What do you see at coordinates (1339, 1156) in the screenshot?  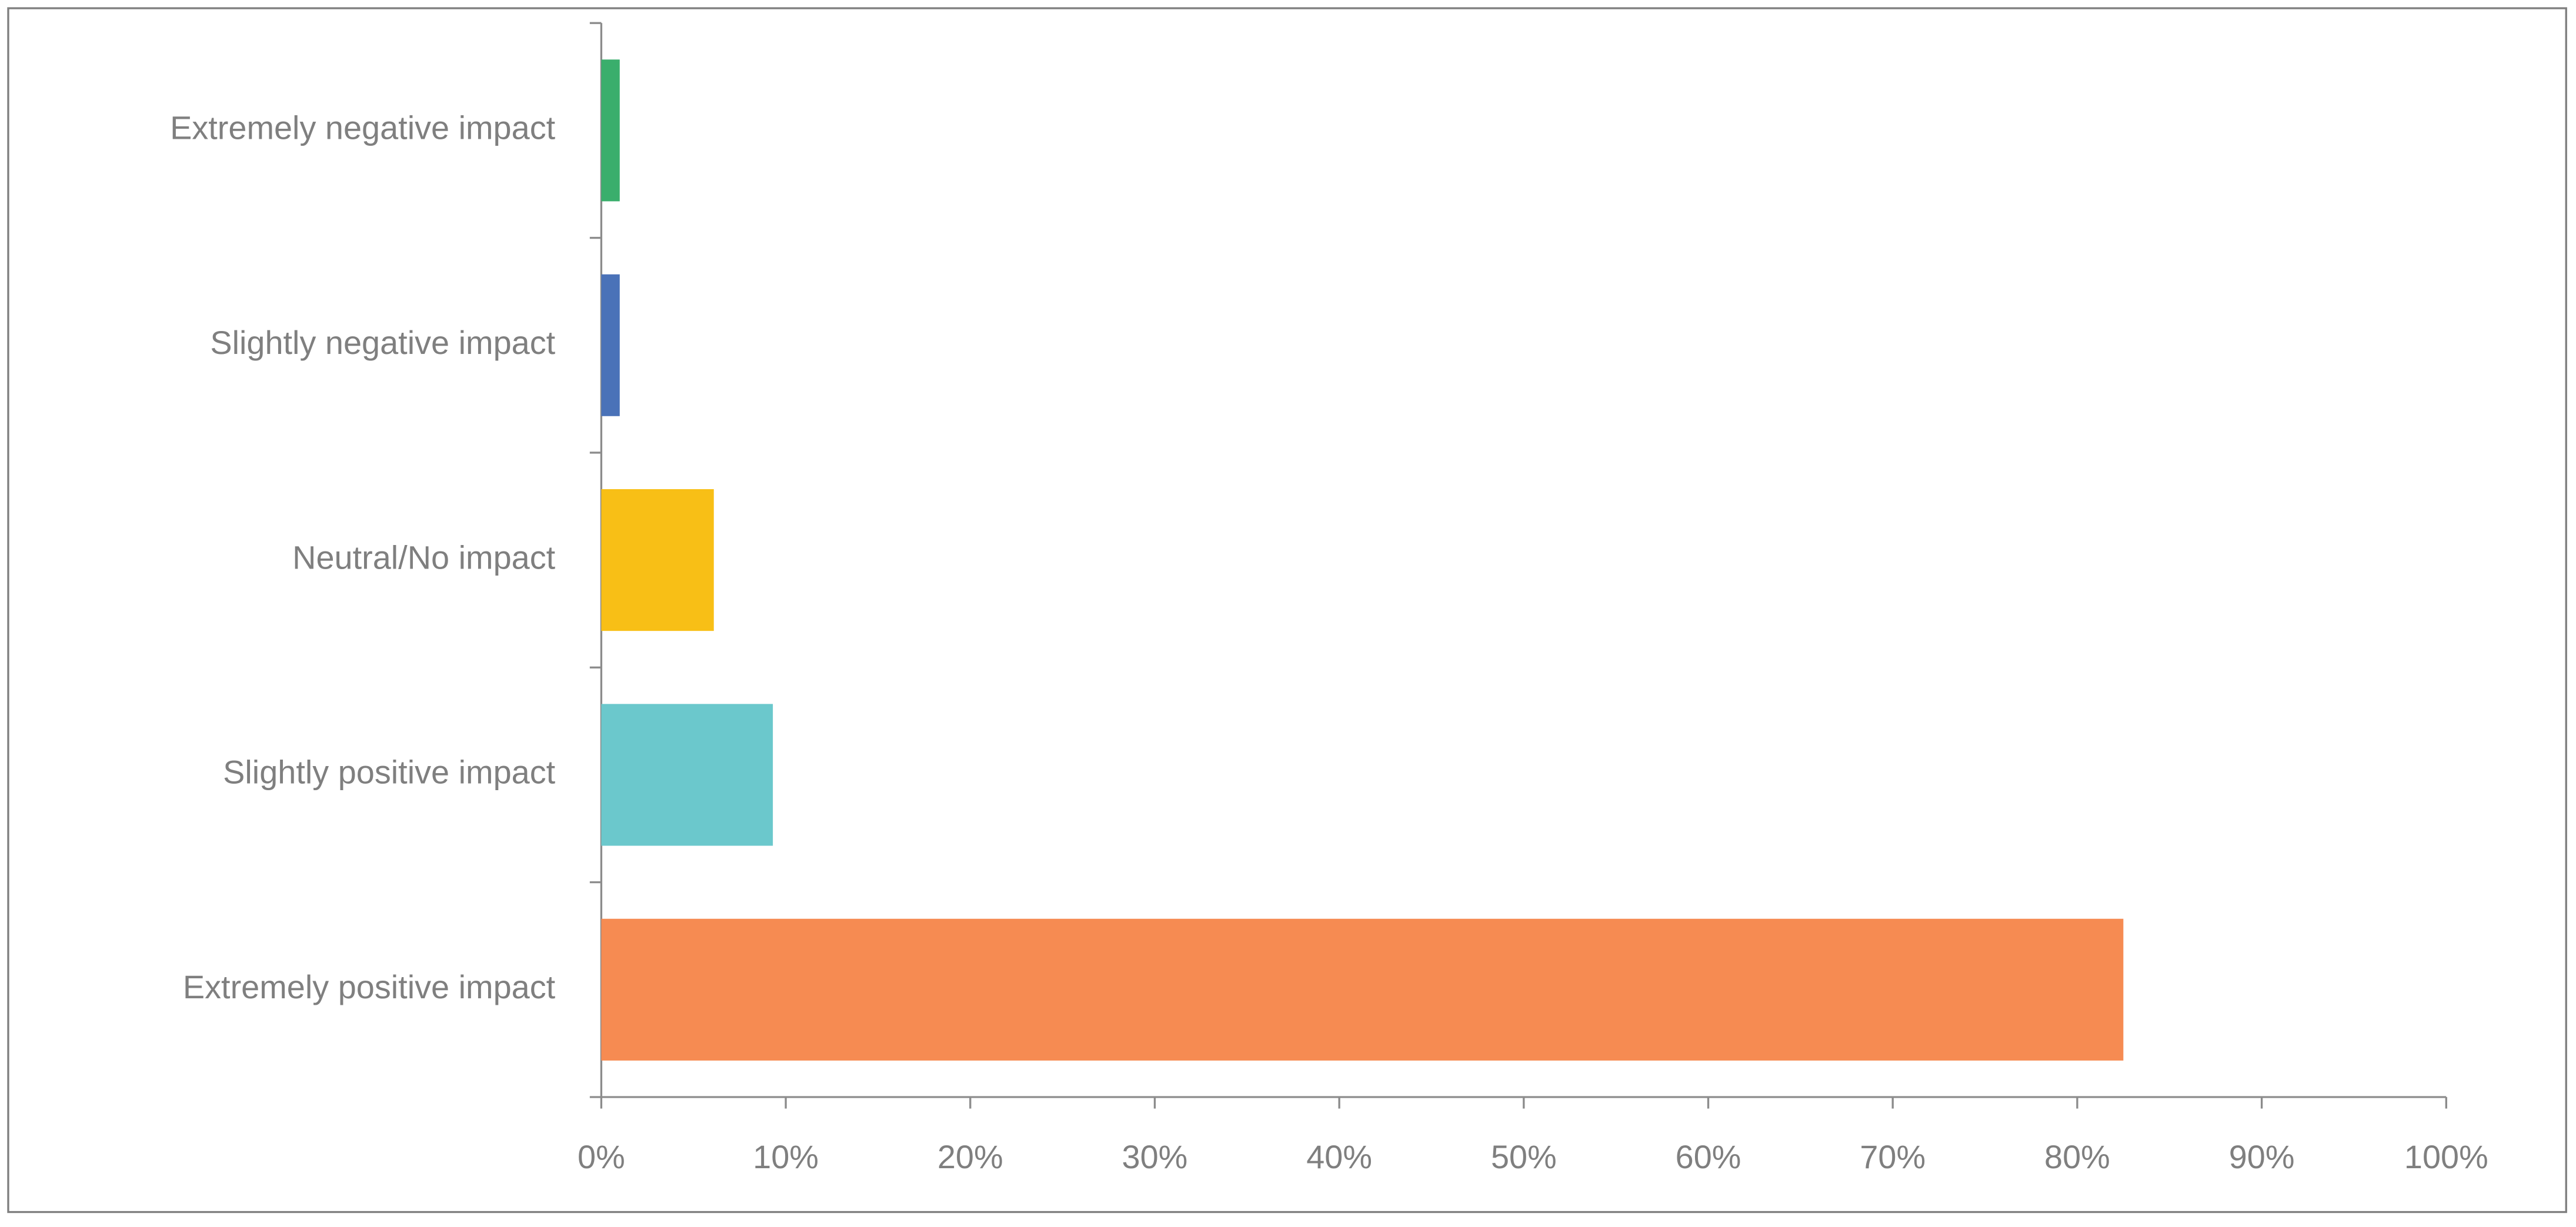 I see `x-tick-label: 40%` at bounding box center [1339, 1156].